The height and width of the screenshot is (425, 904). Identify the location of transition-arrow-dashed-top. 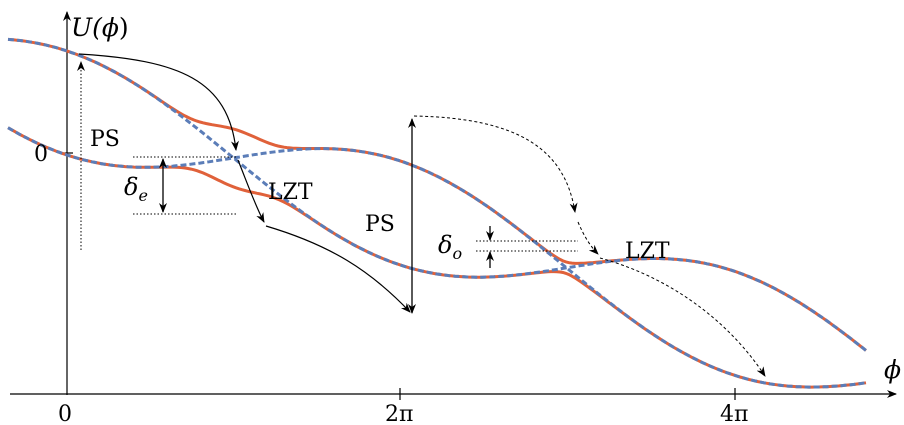
(495, 164).